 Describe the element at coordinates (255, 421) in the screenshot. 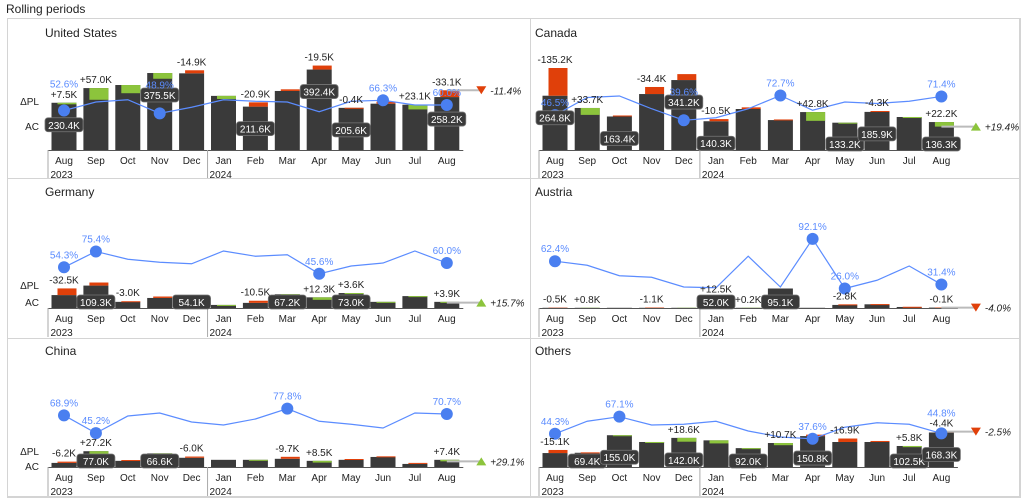

I see `percentage-line` at that location.